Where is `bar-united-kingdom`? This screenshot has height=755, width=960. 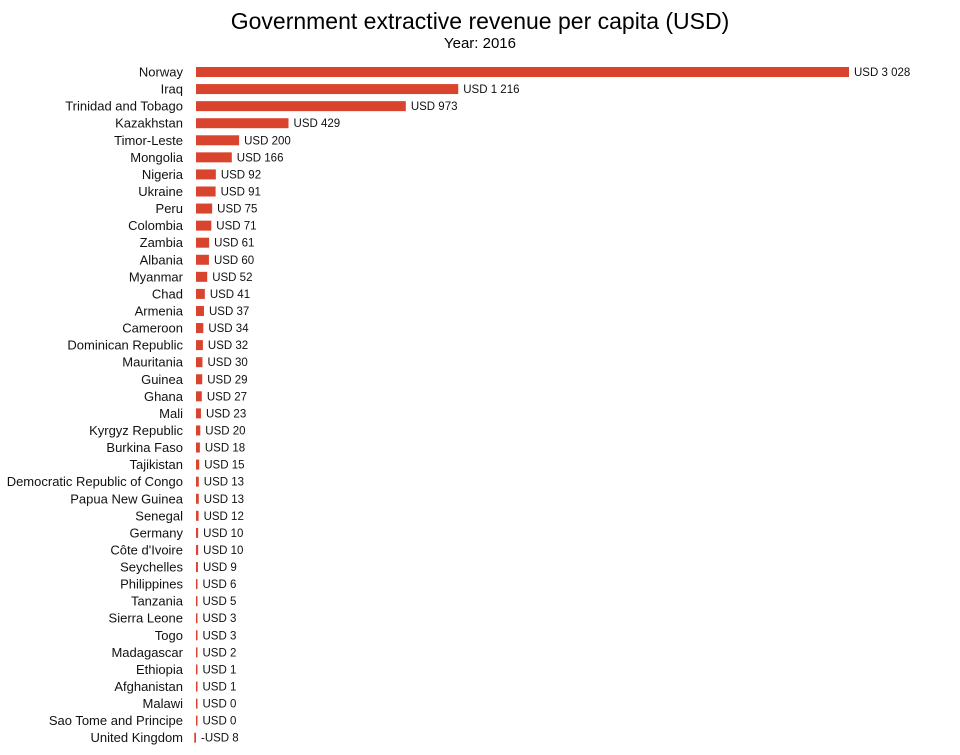 bar-united-kingdom is located at coordinates (195, 737).